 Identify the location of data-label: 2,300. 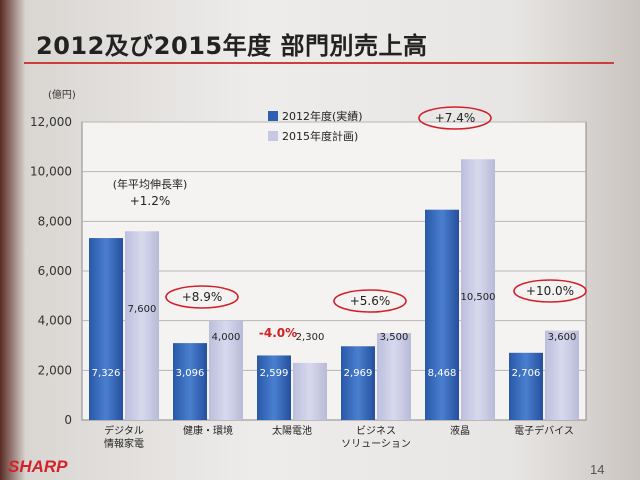
(310, 337).